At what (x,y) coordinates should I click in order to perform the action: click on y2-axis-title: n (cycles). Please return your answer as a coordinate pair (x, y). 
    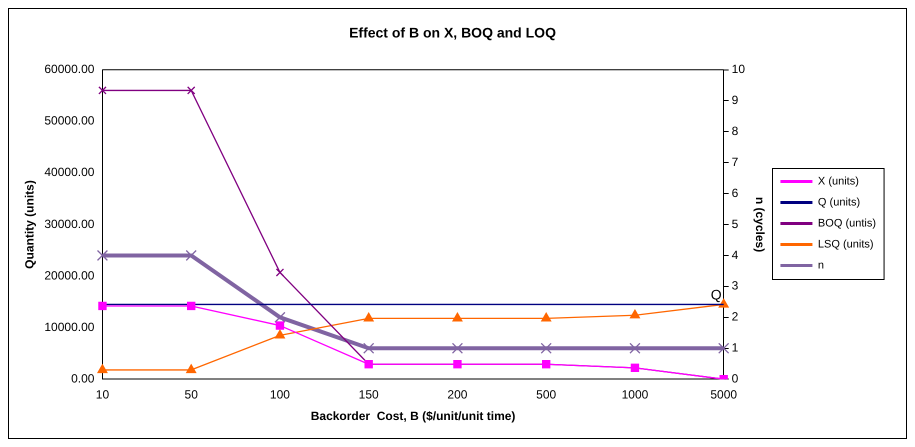
    Looking at the image, I should click on (759, 224).